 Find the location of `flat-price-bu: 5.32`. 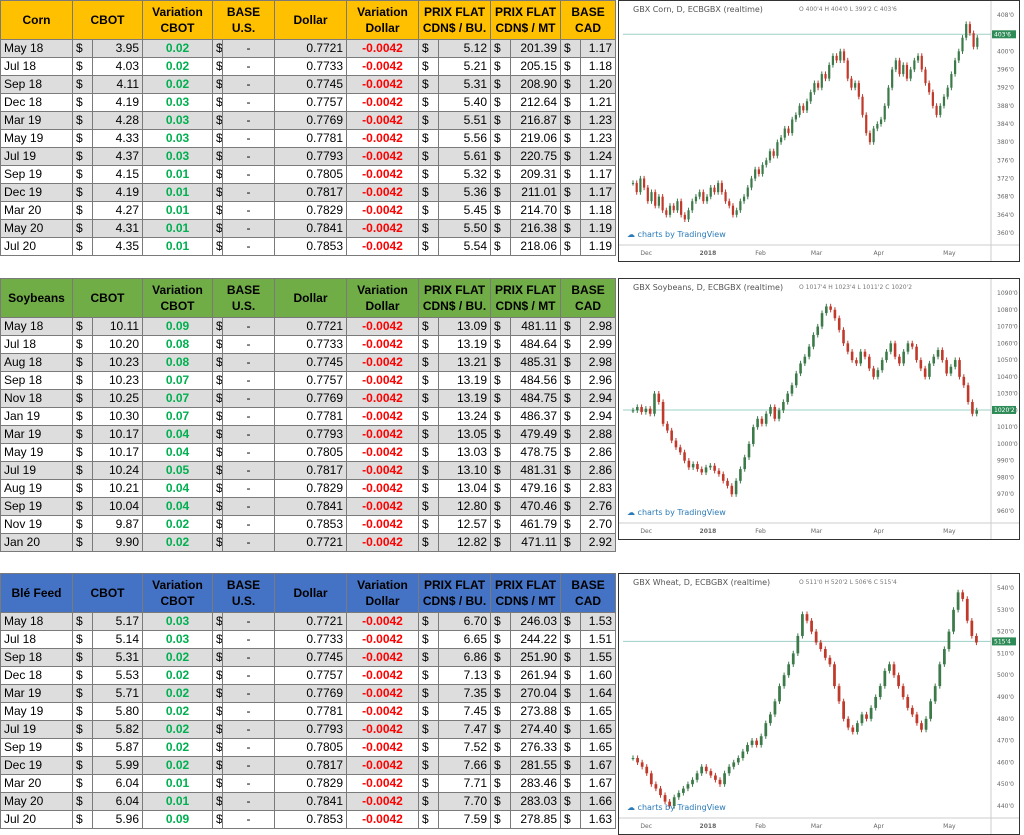

flat-price-bu: 5.32 is located at coordinates (465, 174).